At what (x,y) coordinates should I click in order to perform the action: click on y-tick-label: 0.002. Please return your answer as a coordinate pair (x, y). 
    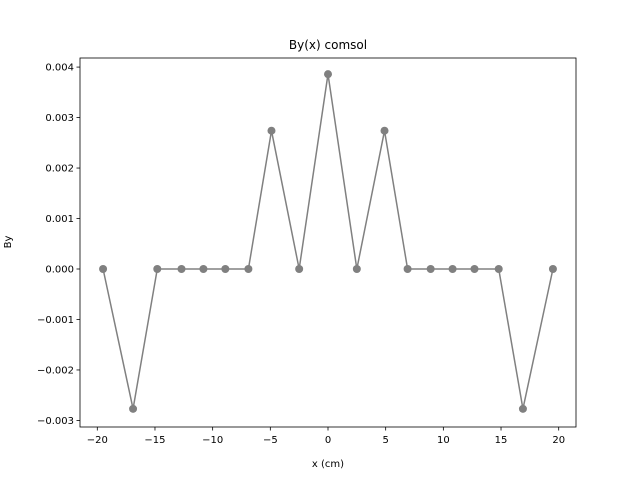
    Looking at the image, I should click on (59, 169).